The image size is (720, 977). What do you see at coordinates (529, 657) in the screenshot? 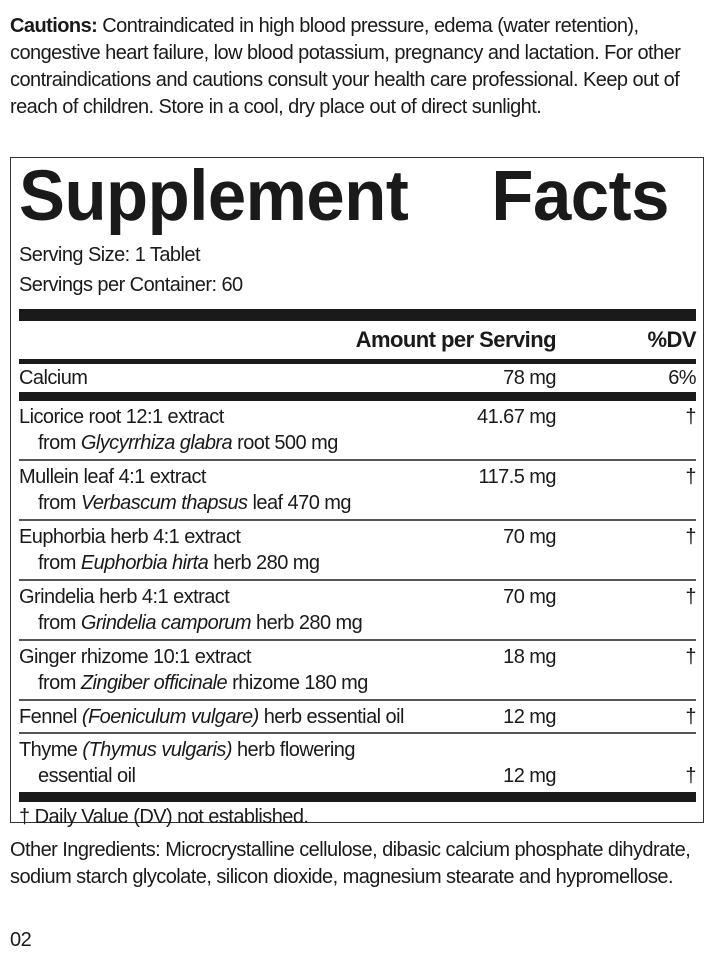
I see `ingredient-amount: 18 mg` at bounding box center [529, 657].